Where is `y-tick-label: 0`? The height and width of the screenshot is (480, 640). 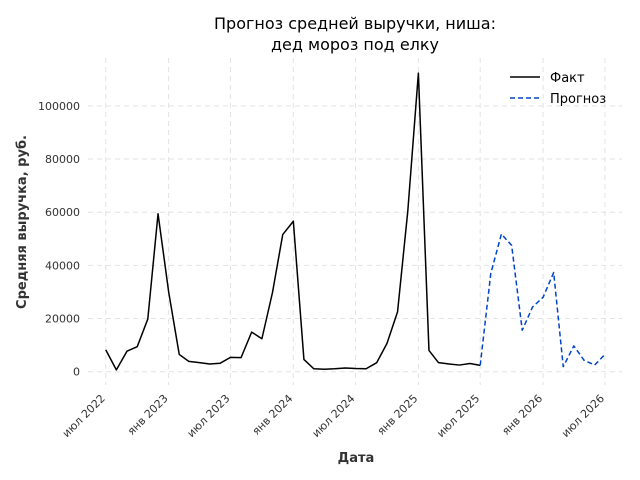
y-tick-label: 0 is located at coordinates (76, 372).